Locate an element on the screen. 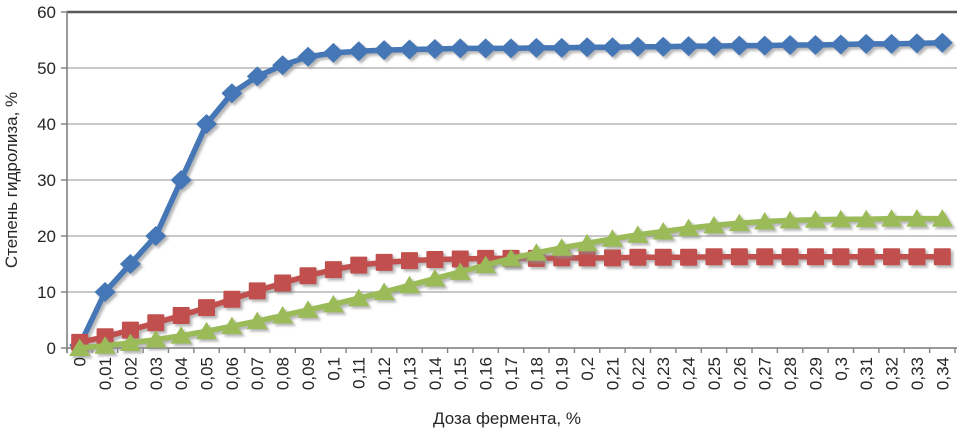  x-tick-label: 0,26 is located at coordinates (739, 373).